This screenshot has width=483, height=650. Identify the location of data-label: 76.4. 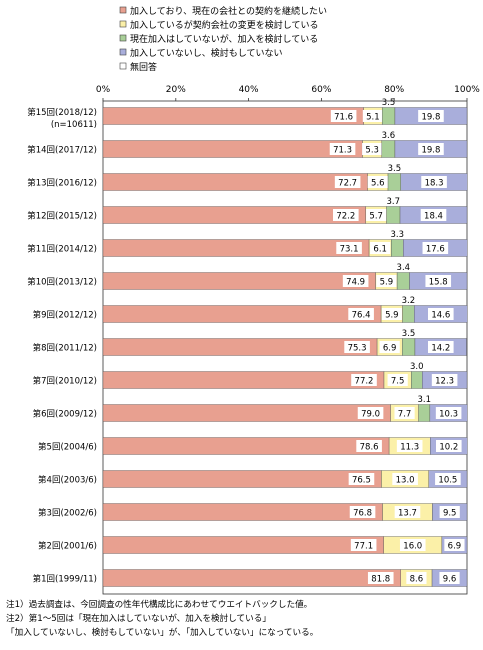
(361, 316).